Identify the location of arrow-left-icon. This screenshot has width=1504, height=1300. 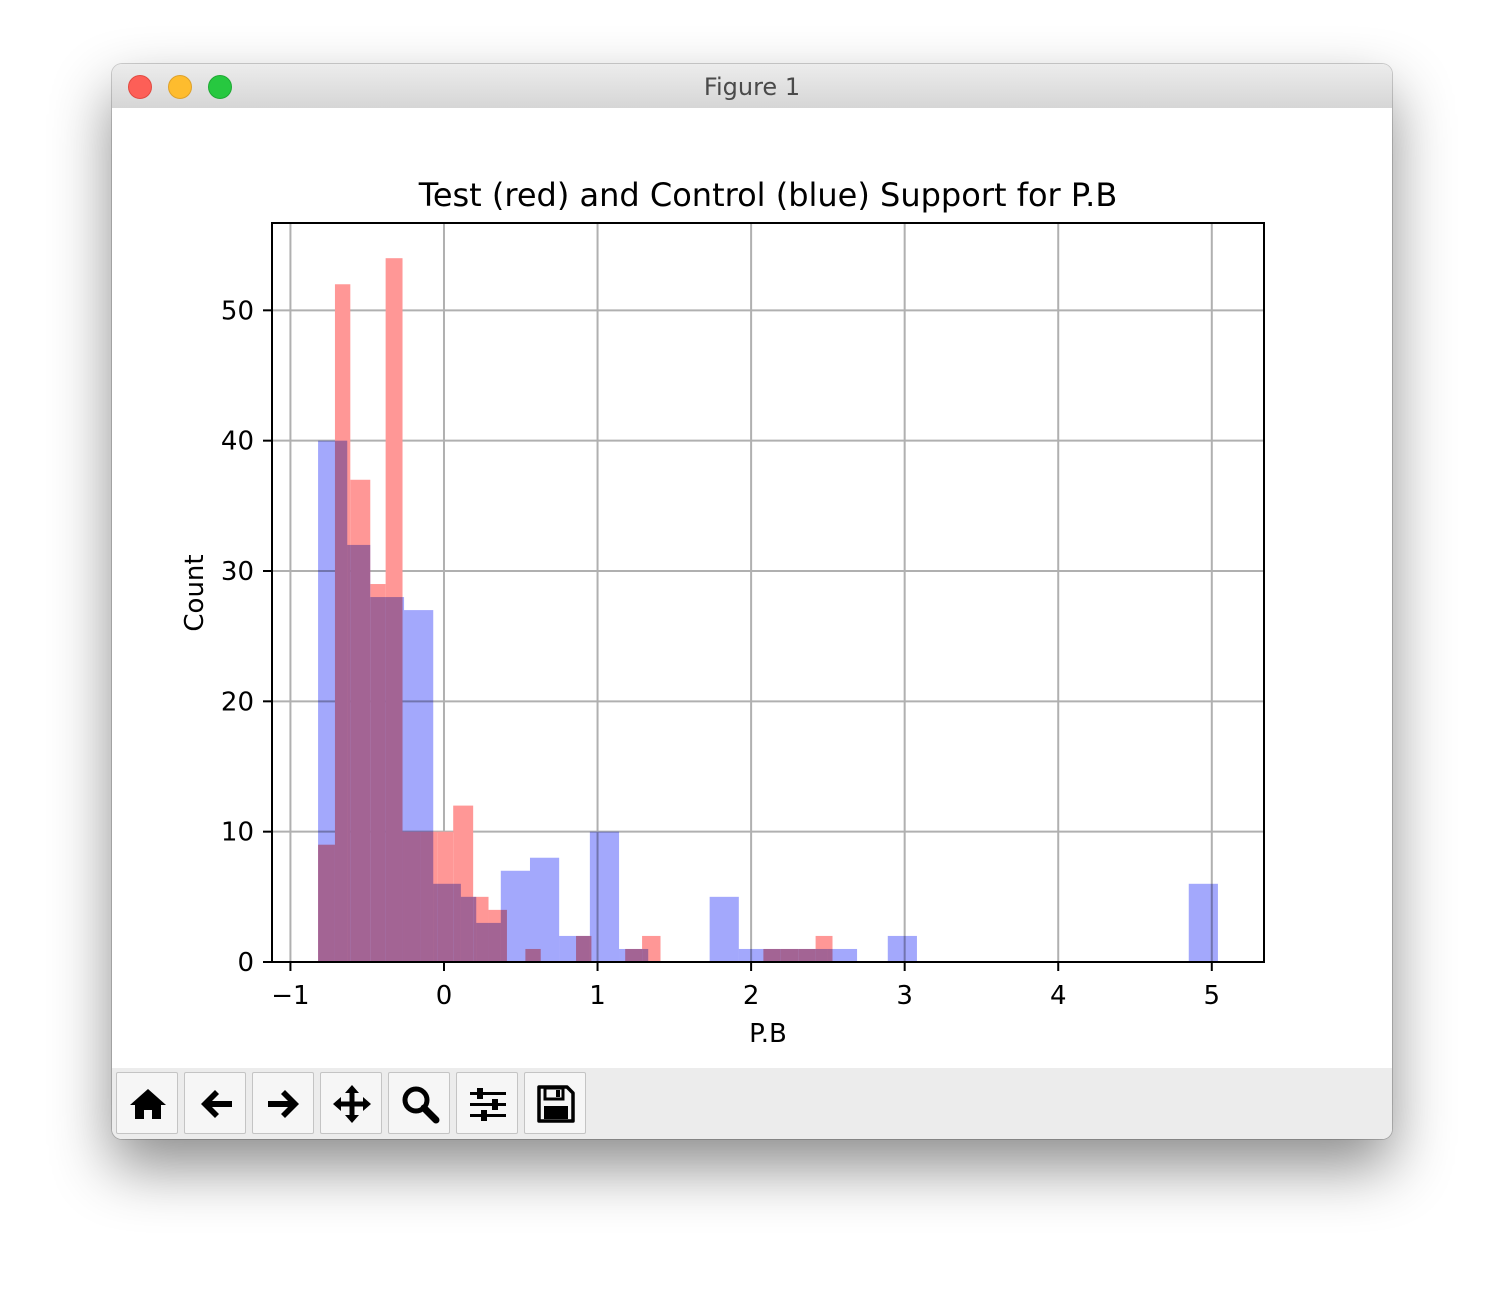
(216, 1104).